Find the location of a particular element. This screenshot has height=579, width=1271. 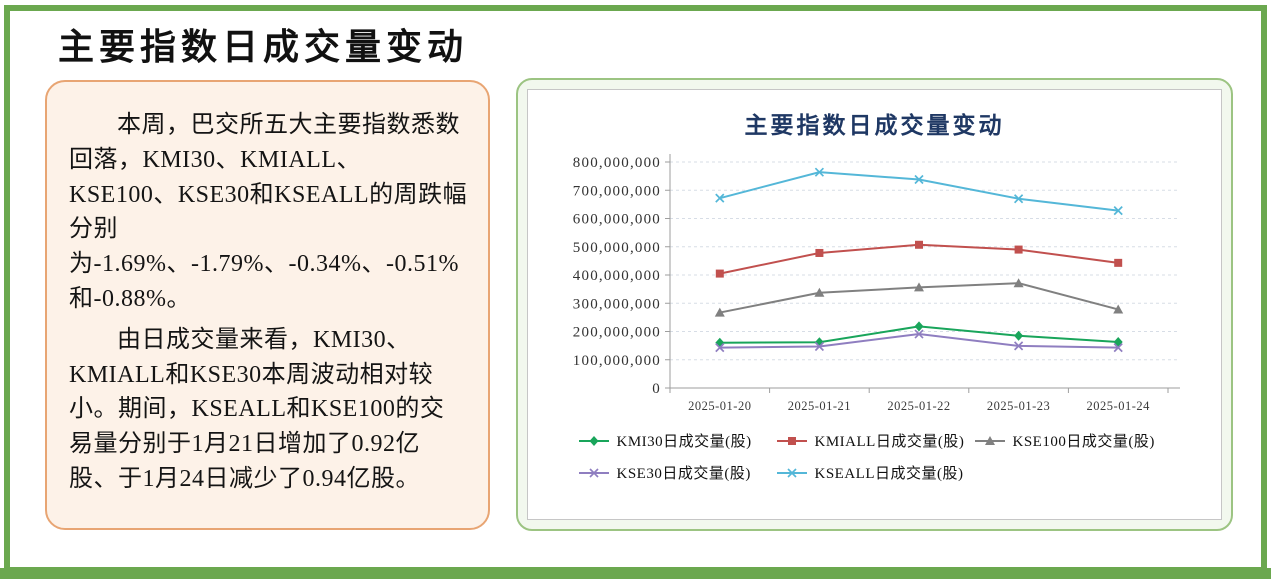

y-axis-label: 100,000,000 is located at coordinates (616, 361).